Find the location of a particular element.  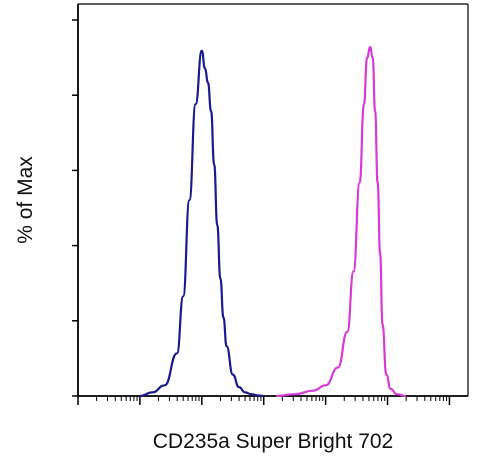

x-ticks is located at coordinates (264, 400).